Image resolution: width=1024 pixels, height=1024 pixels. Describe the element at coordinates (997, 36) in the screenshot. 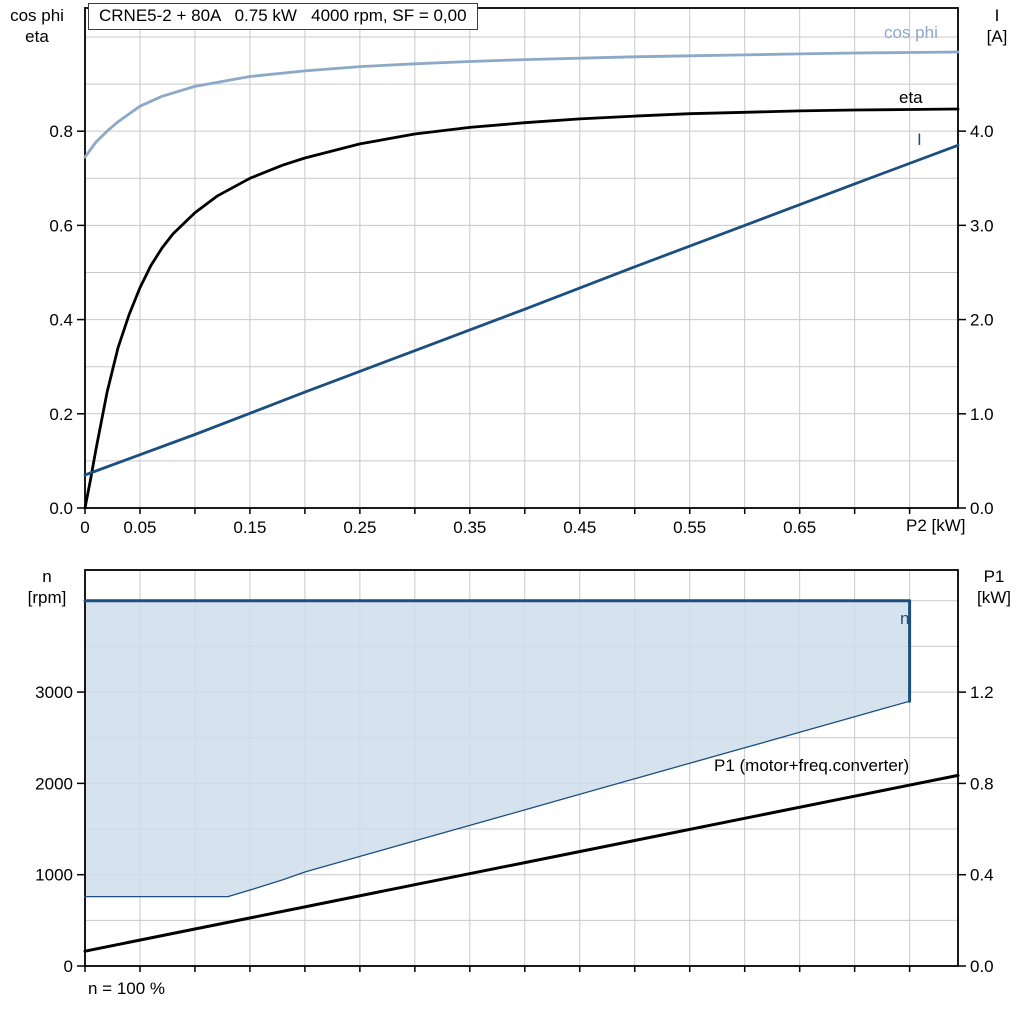

I see `ampere-unit-label: [A]` at that location.